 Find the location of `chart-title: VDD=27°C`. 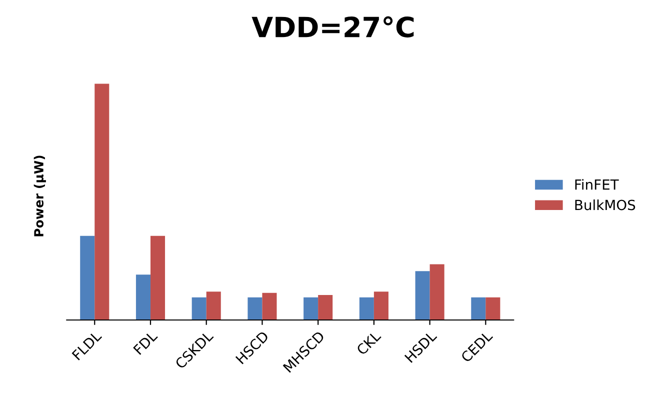

chart-title: VDD=27°C is located at coordinates (333, 27).